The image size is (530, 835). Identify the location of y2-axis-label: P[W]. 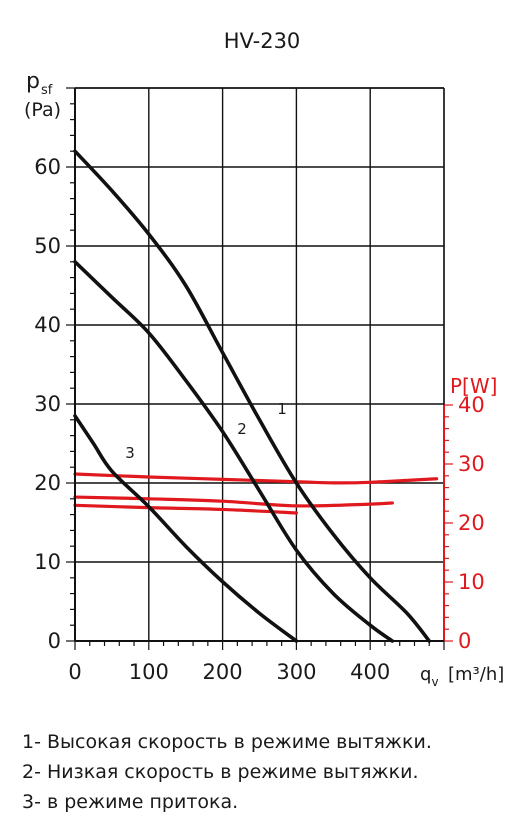
(473, 386).